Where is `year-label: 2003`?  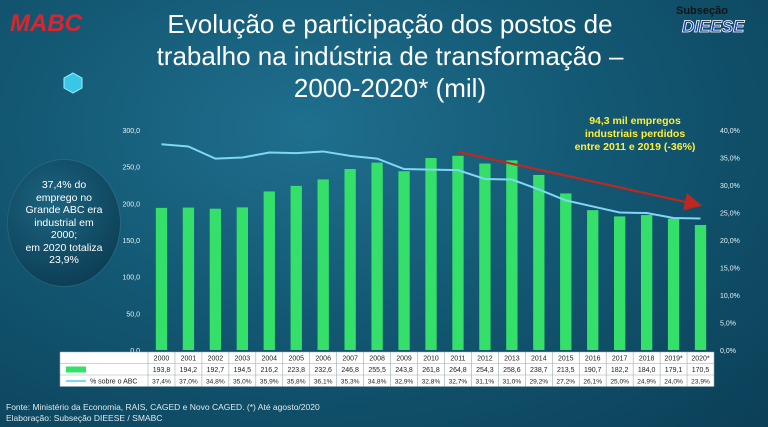 year-label: 2003 is located at coordinates (243, 359).